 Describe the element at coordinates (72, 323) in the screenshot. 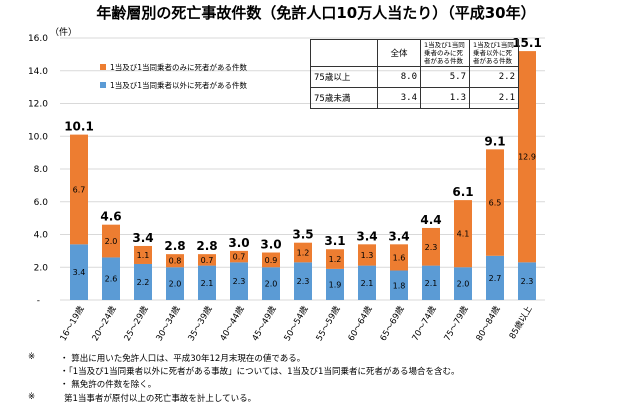

I see `x-tick-label: 16～19歳` at that location.